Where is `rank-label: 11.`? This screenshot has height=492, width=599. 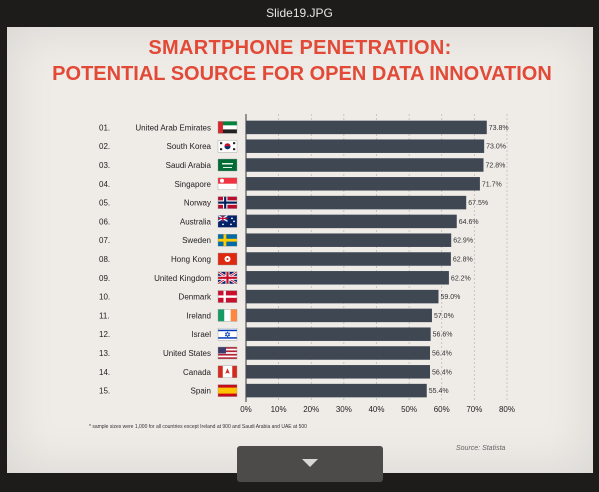
rank-label: 11. is located at coordinates (104, 315).